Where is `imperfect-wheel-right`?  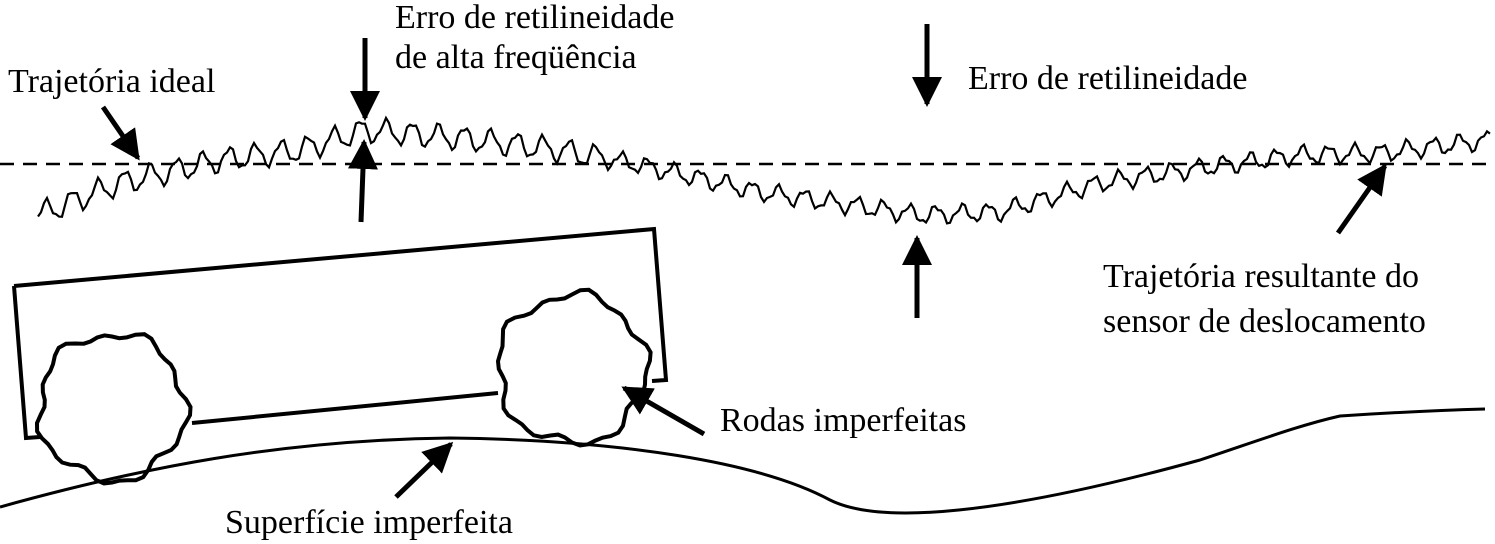 imperfect-wheel-right is located at coordinates (574, 367).